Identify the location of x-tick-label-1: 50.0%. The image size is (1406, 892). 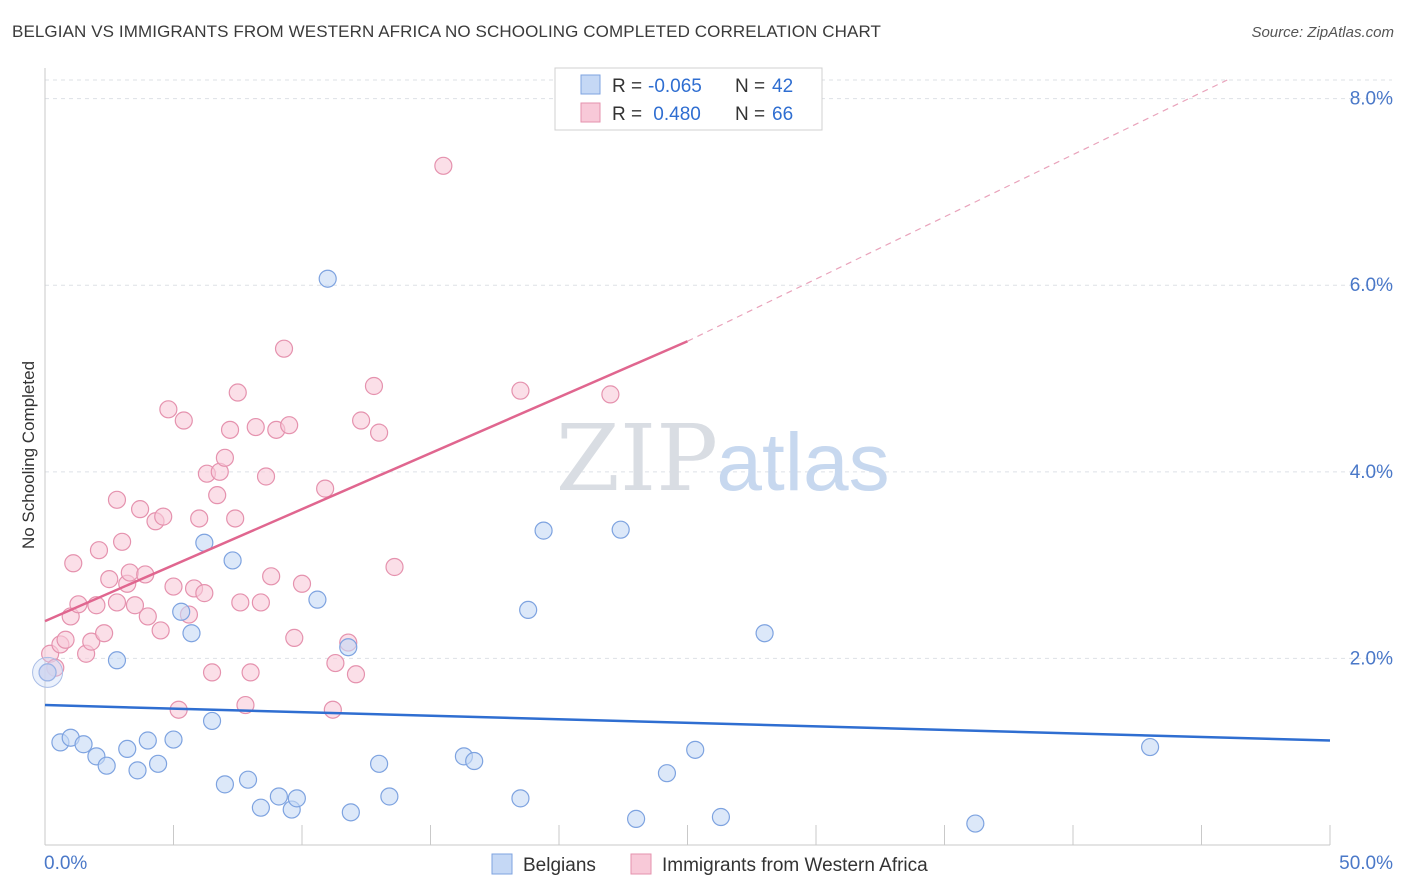
(1366, 863).